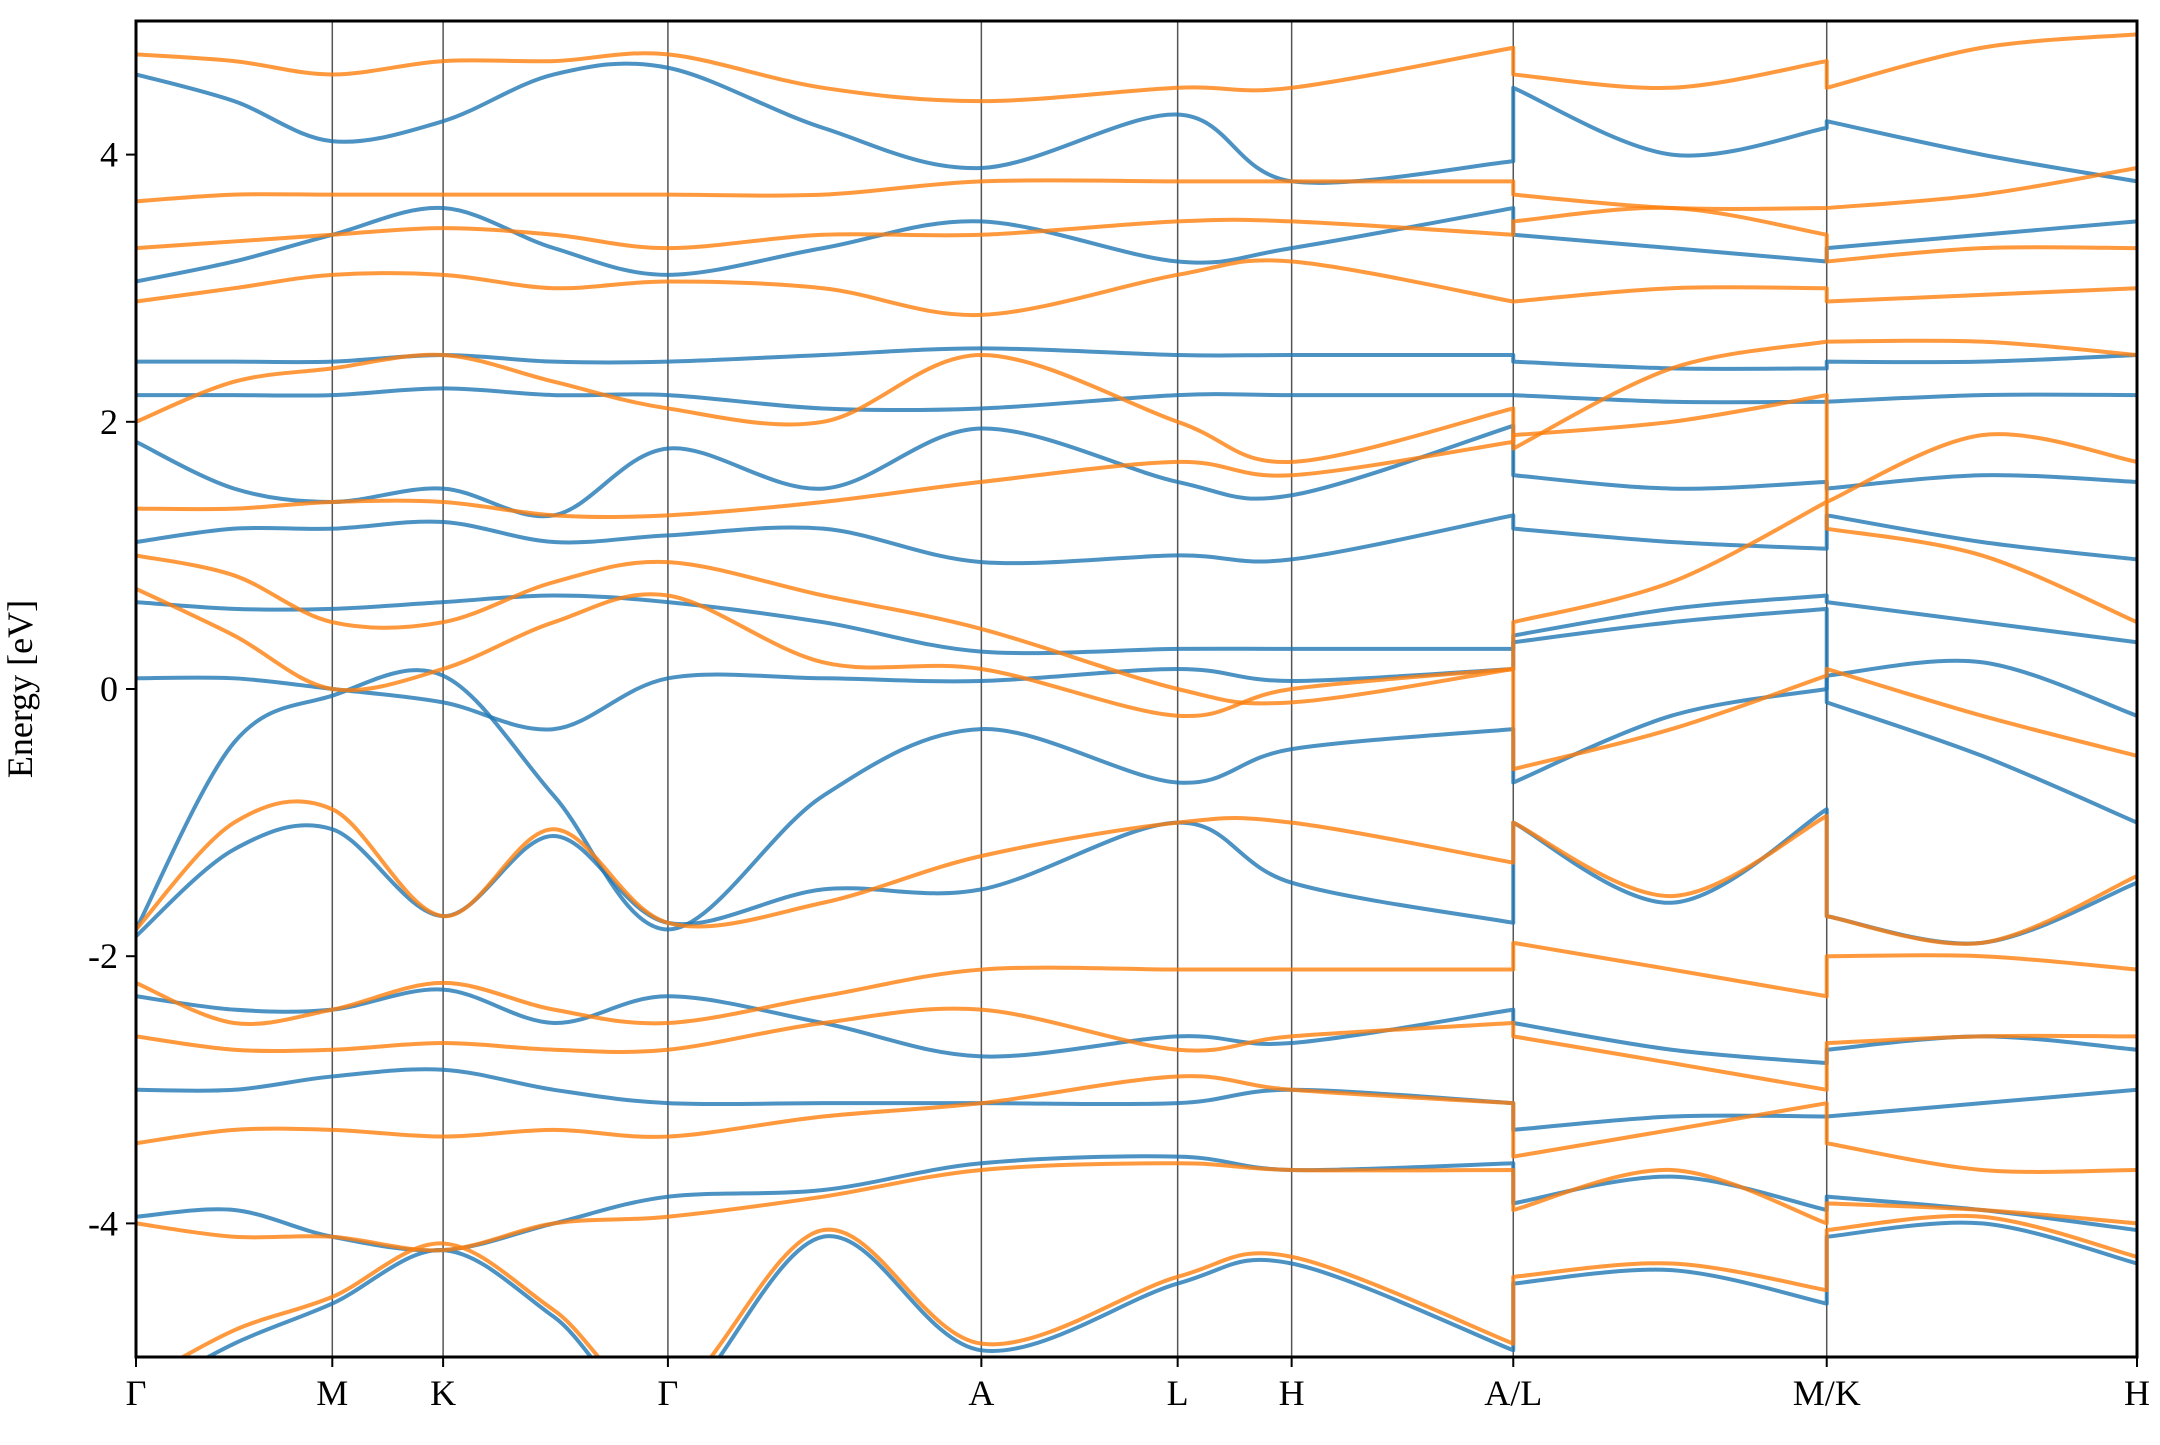 The width and height of the screenshot is (2160, 1445). I want to click on y-tick-label: 0, so click(109, 689).